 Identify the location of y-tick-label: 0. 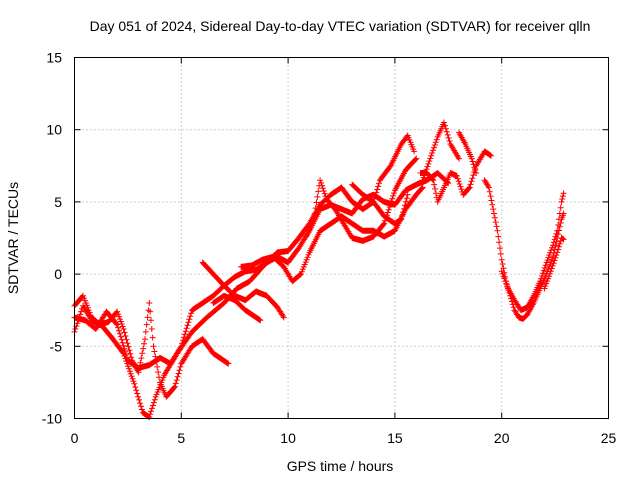
(58, 274).